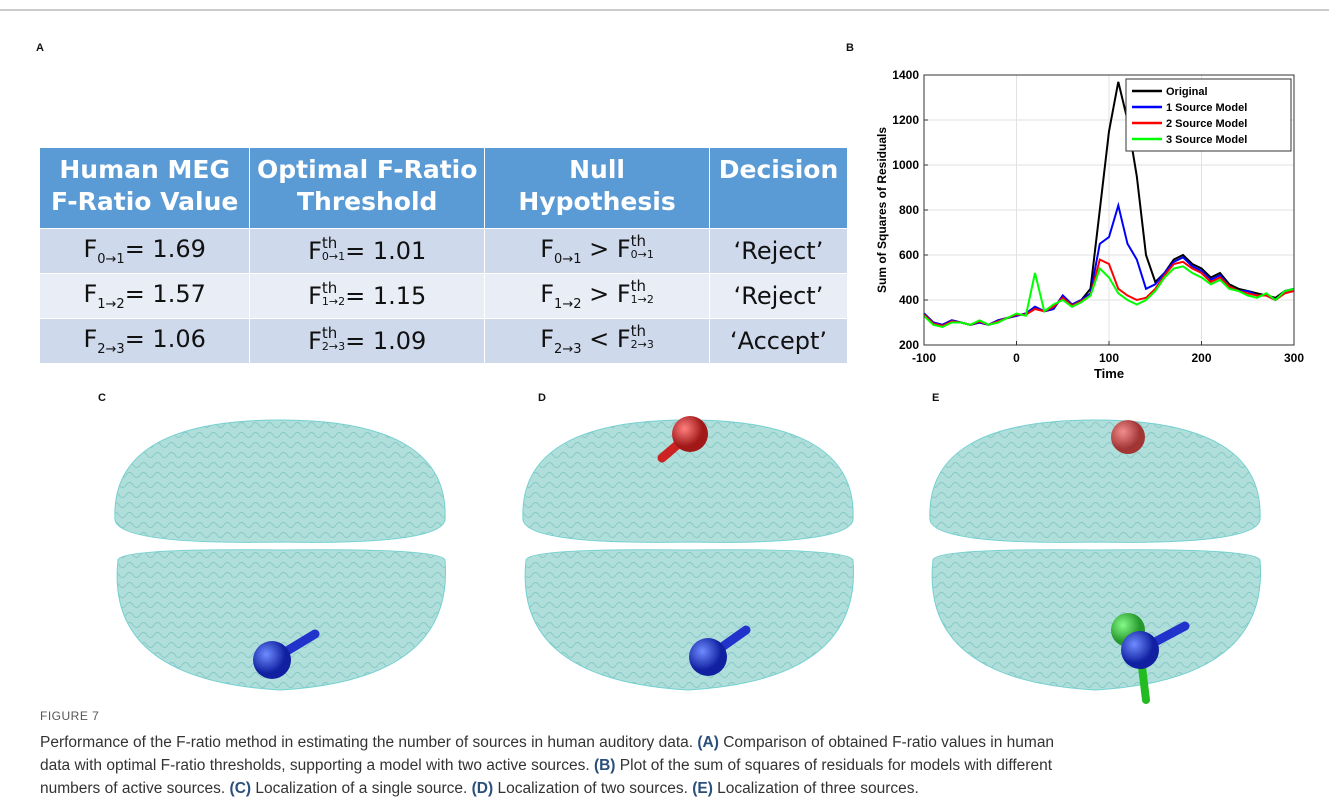 The image size is (1329, 809). What do you see at coordinates (386, 340) in the screenshot?
I see `cell-text: = 1.09` at bounding box center [386, 340].